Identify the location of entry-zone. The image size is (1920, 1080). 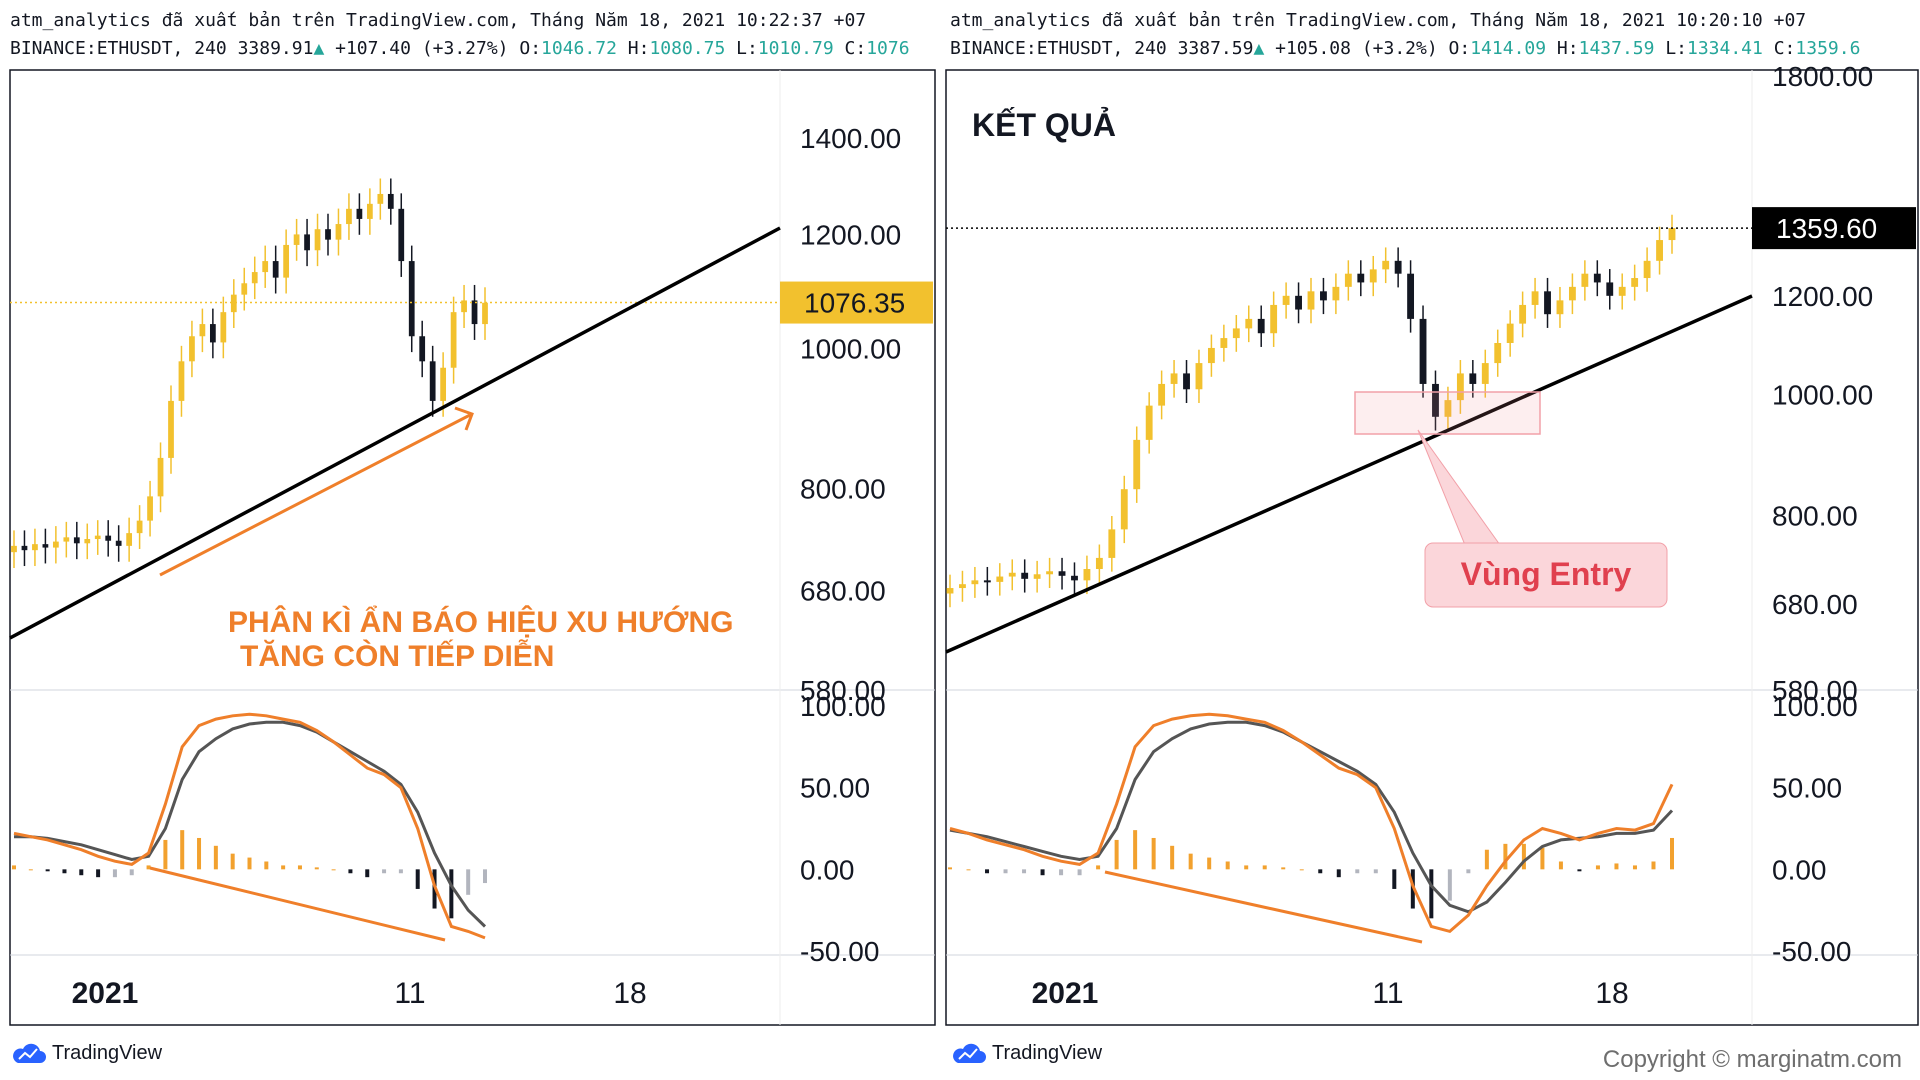
(1447, 413).